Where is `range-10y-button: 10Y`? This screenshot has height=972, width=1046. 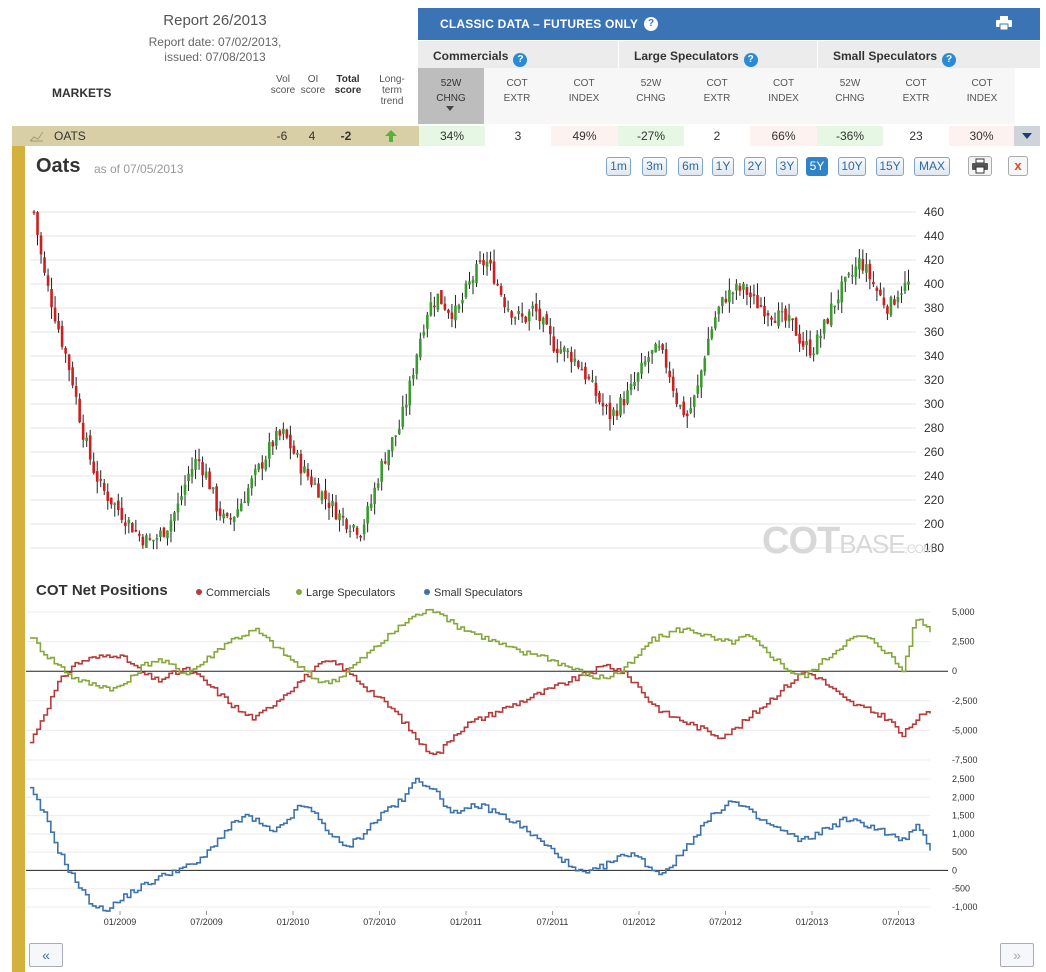
range-10y-button: 10Y is located at coordinates (852, 166).